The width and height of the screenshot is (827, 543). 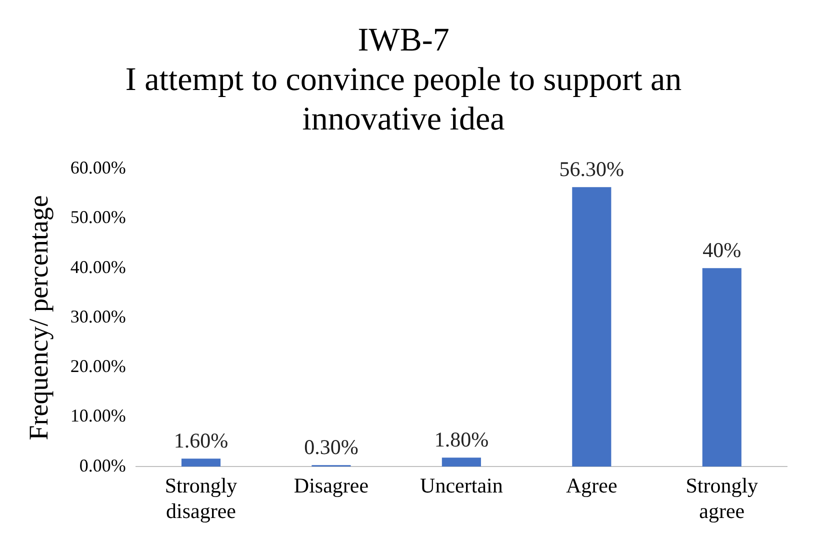 What do you see at coordinates (98, 316) in the screenshot?
I see `y-tick-label: 30.00%` at bounding box center [98, 316].